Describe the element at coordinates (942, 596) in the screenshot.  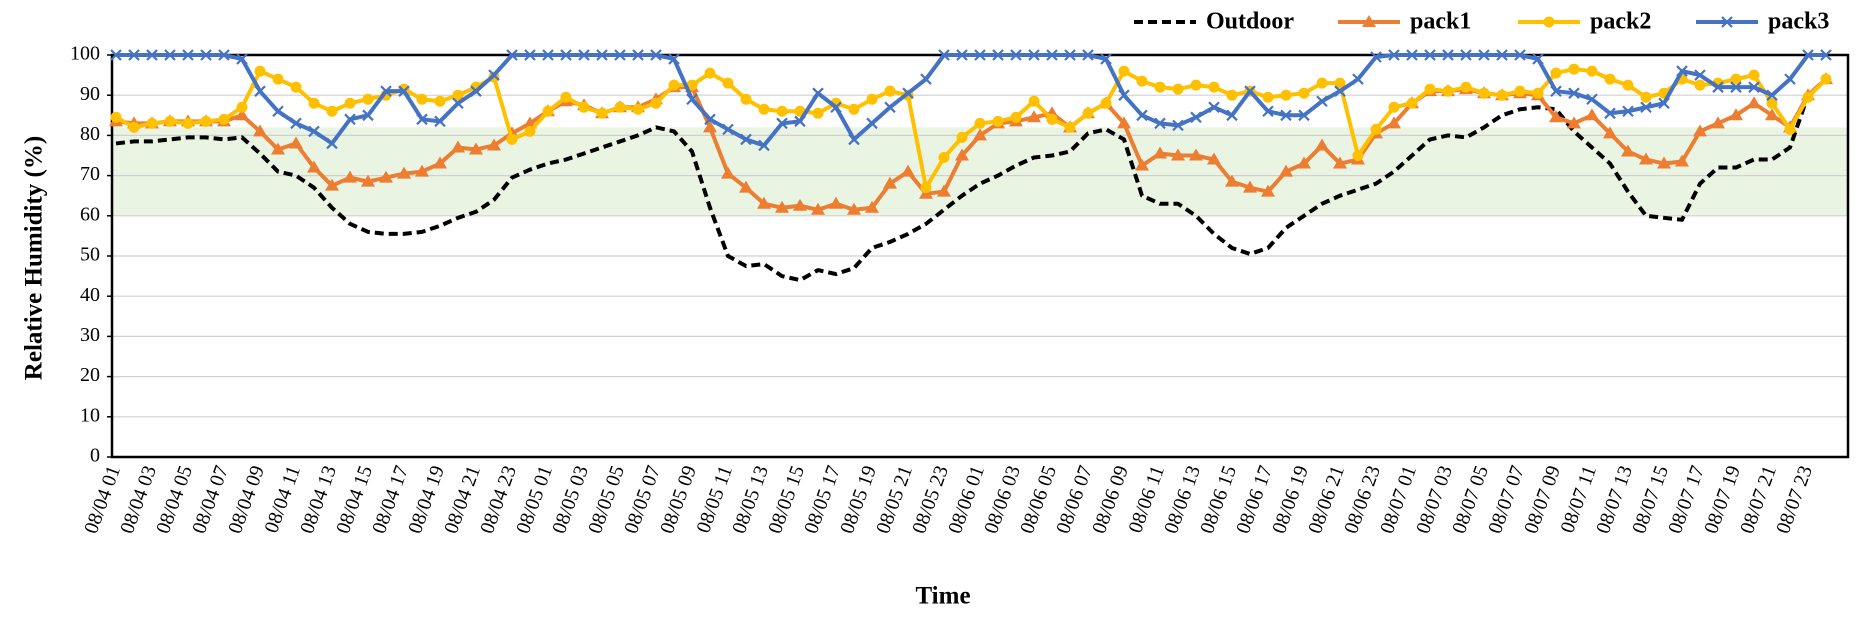
I see `x-axis-label: Time` at that location.